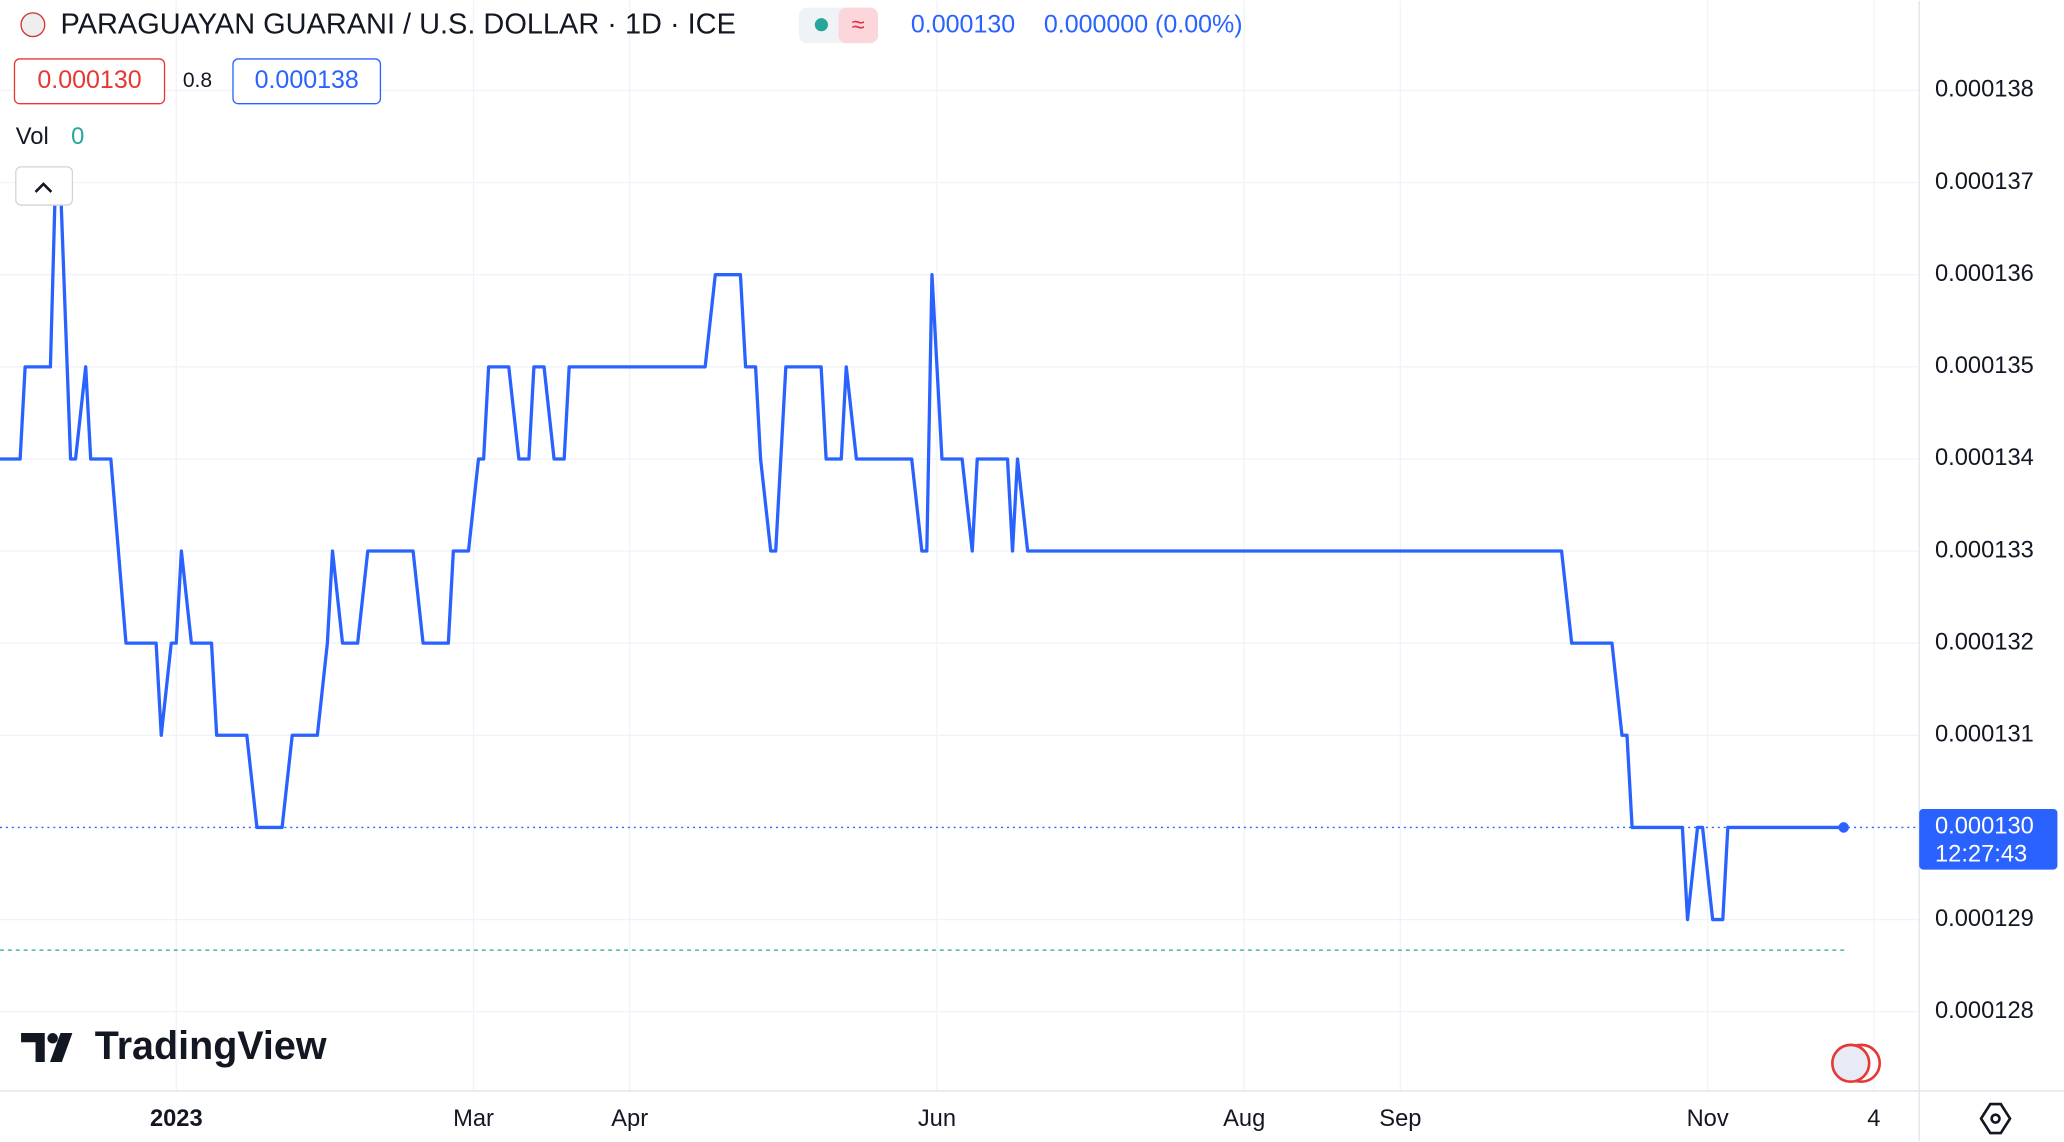  I want to click on y-tick-label: 0.000131, so click(1984, 735).